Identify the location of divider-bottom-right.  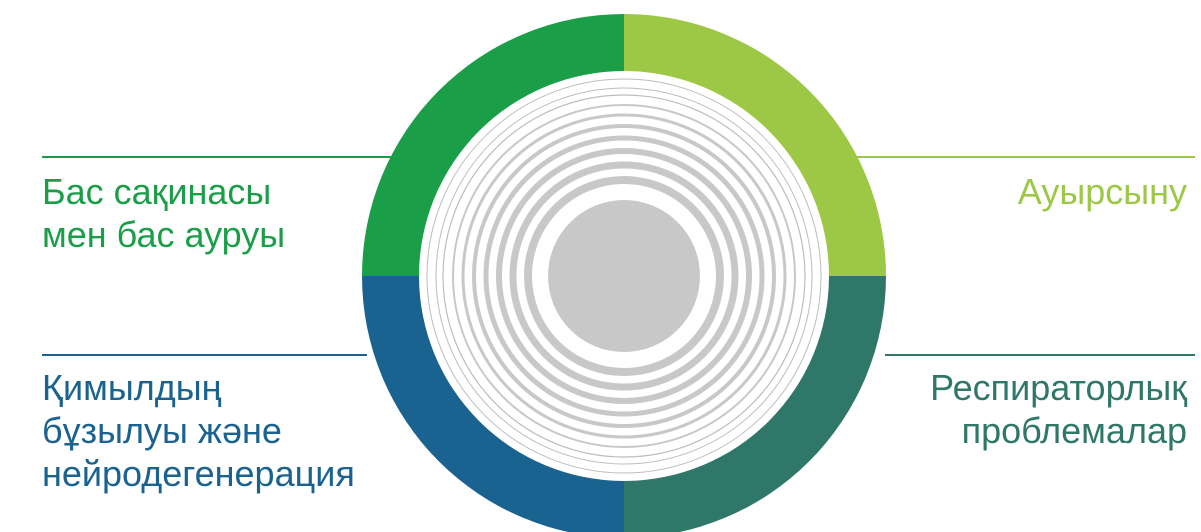
(1040, 355).